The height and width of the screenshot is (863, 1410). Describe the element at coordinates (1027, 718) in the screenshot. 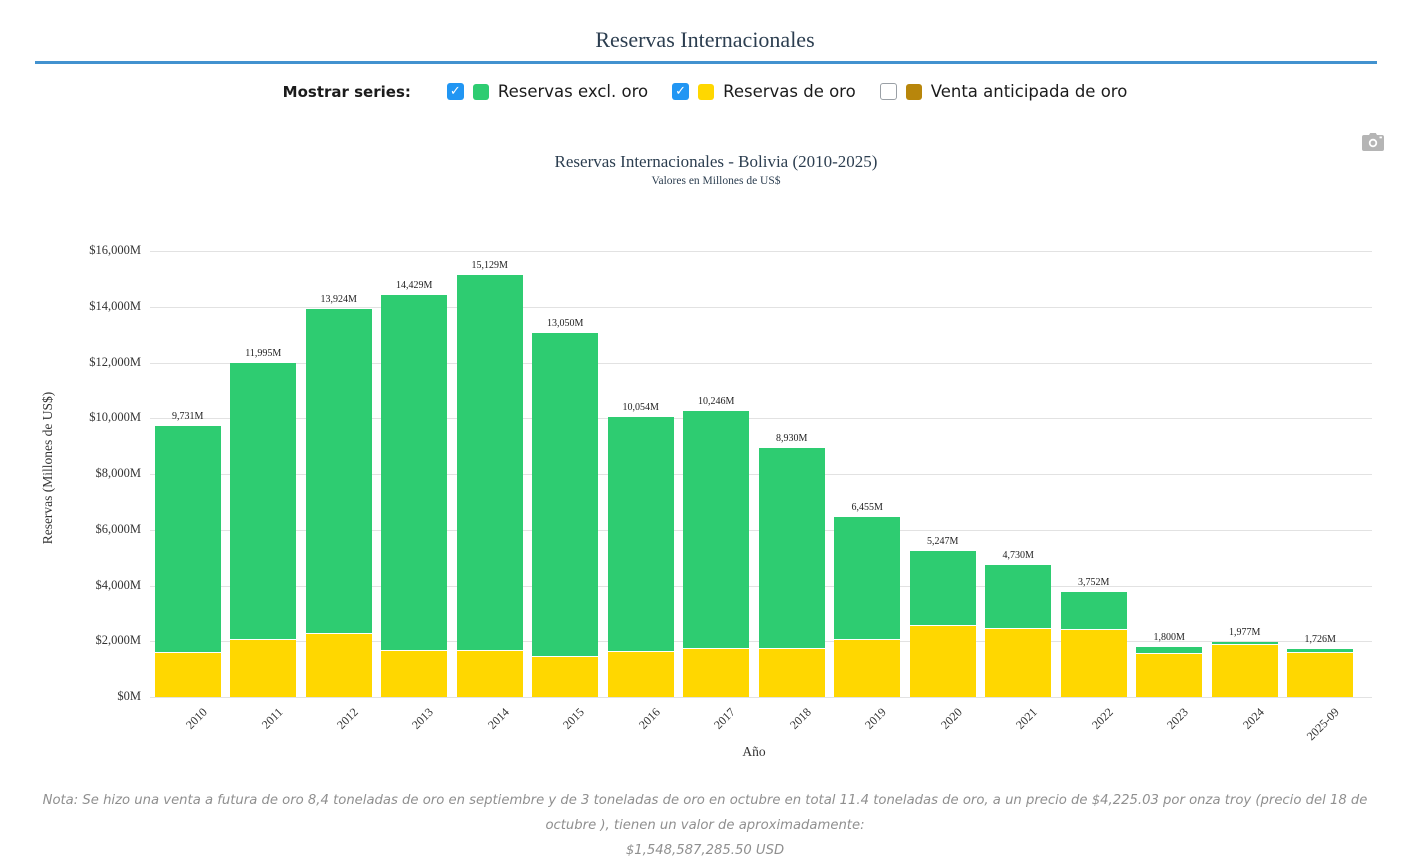

I see `x-tick-label: 2021` at that location.